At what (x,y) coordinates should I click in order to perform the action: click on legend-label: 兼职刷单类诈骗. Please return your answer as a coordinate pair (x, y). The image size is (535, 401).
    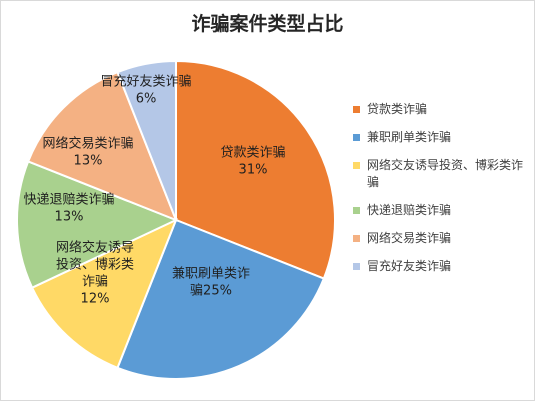
    Looking at the image, I should click on (409, 137).